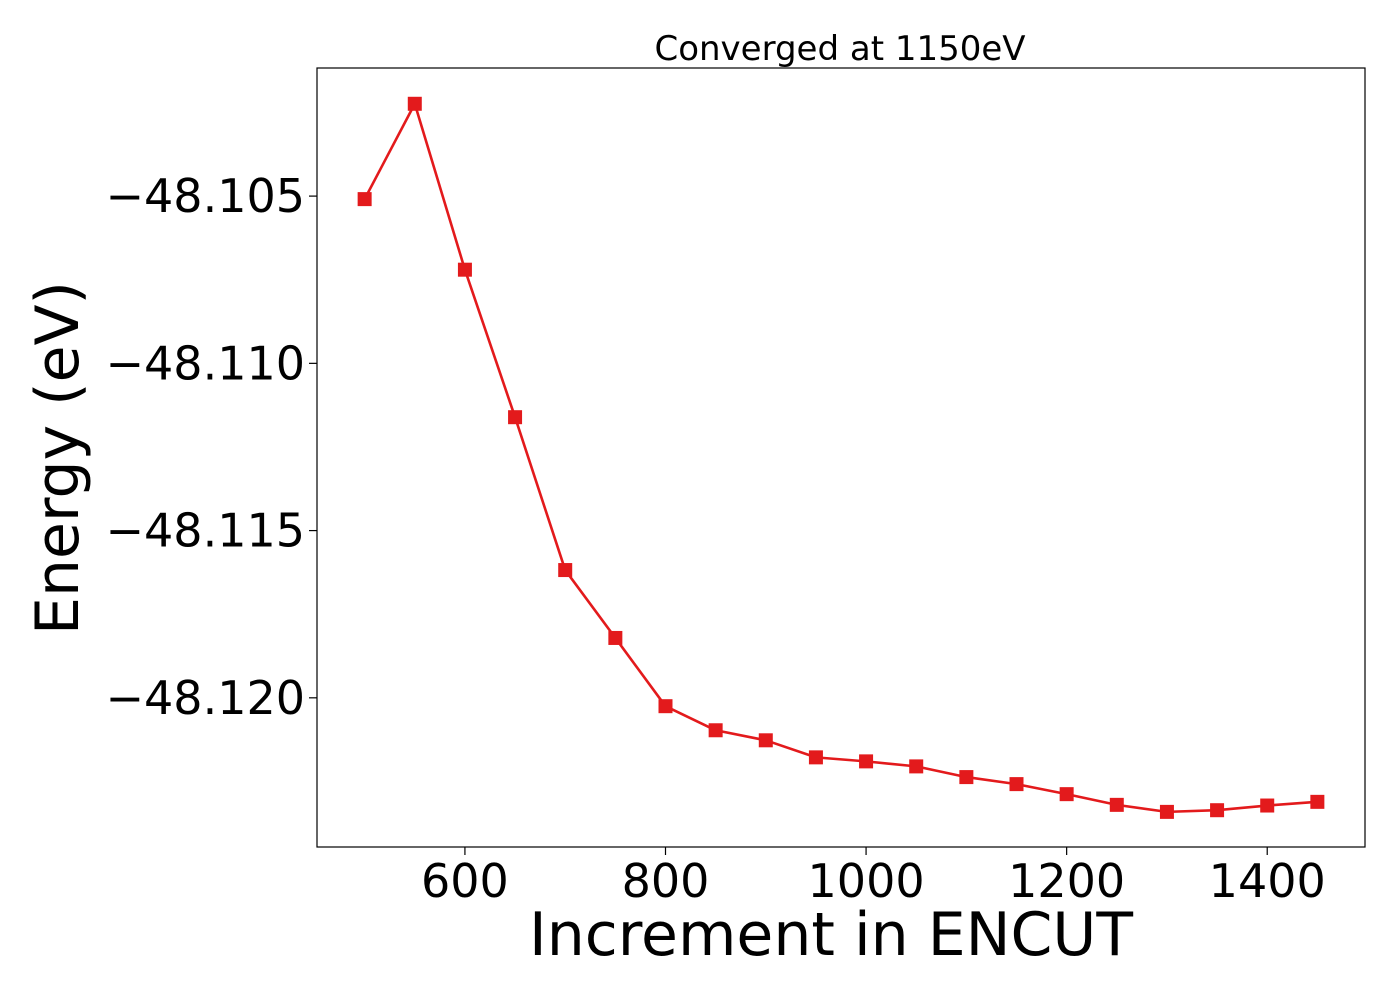  Describe the element at coordinates (866, 881) in the screenshot. I see `x-tick-label: 1000` at that location.